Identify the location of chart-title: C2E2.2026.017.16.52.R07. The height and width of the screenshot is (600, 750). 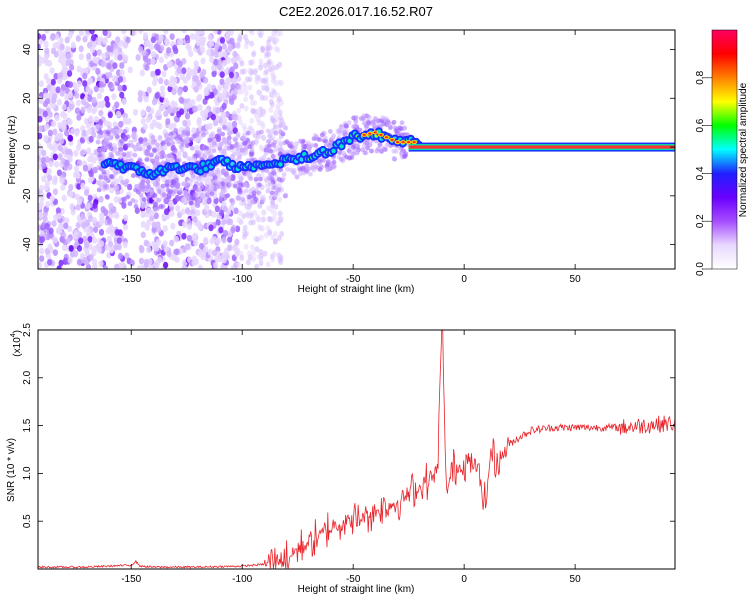
(356, 11).